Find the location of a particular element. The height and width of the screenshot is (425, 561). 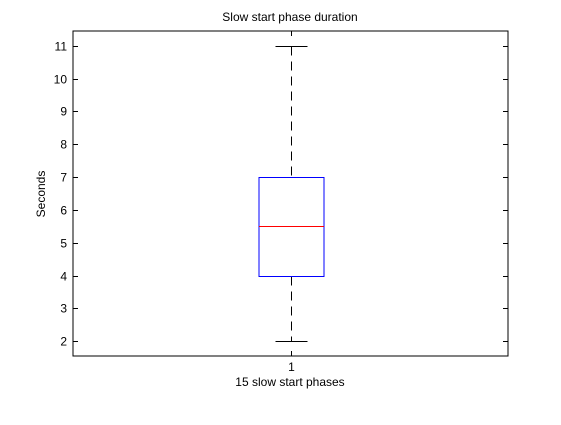

y-tick-label: 4 is located at coordinates (63, 277).